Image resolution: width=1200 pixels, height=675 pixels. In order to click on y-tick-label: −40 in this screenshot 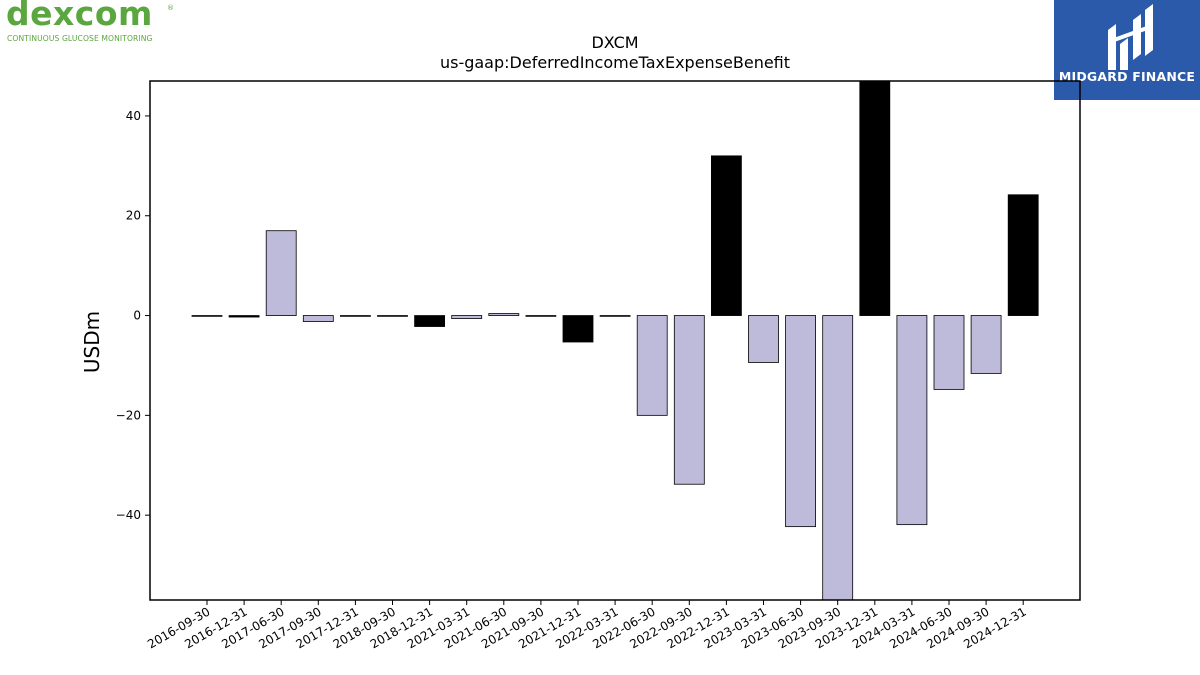, I will do `click(128, 515)`.